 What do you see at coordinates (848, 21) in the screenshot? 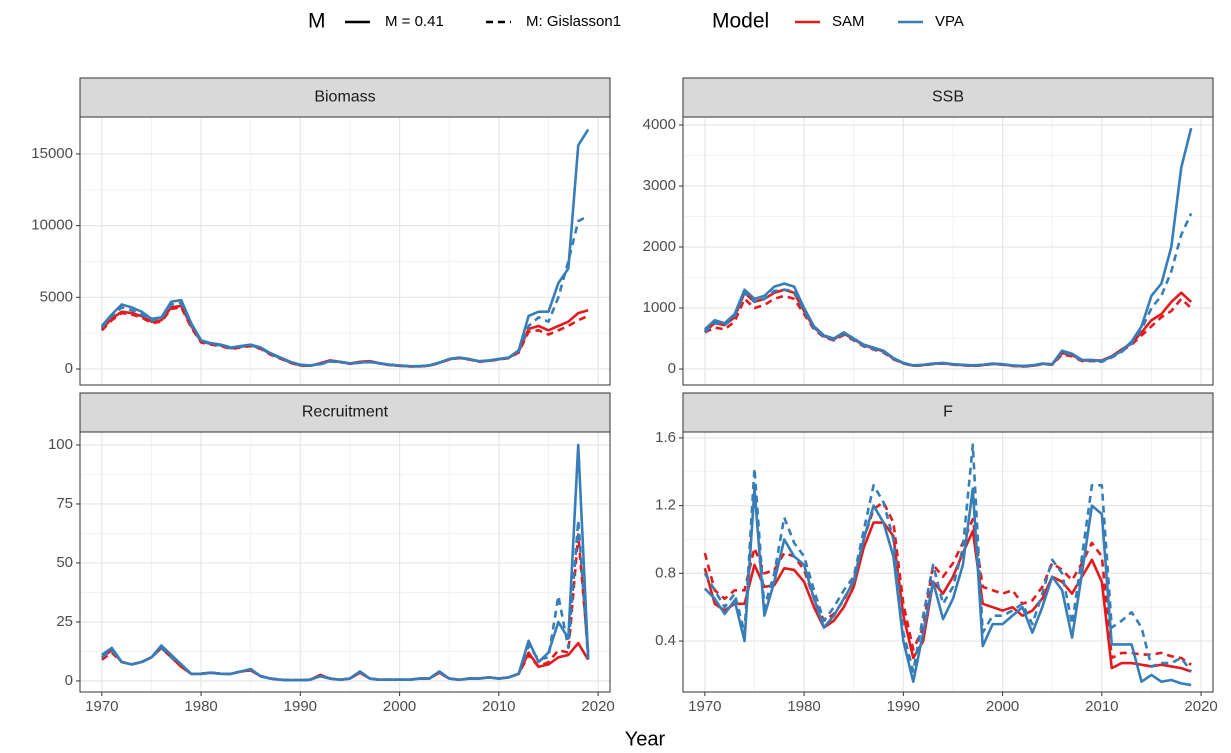
I see `legend-label: SAM` at bounding box center [848, 21].